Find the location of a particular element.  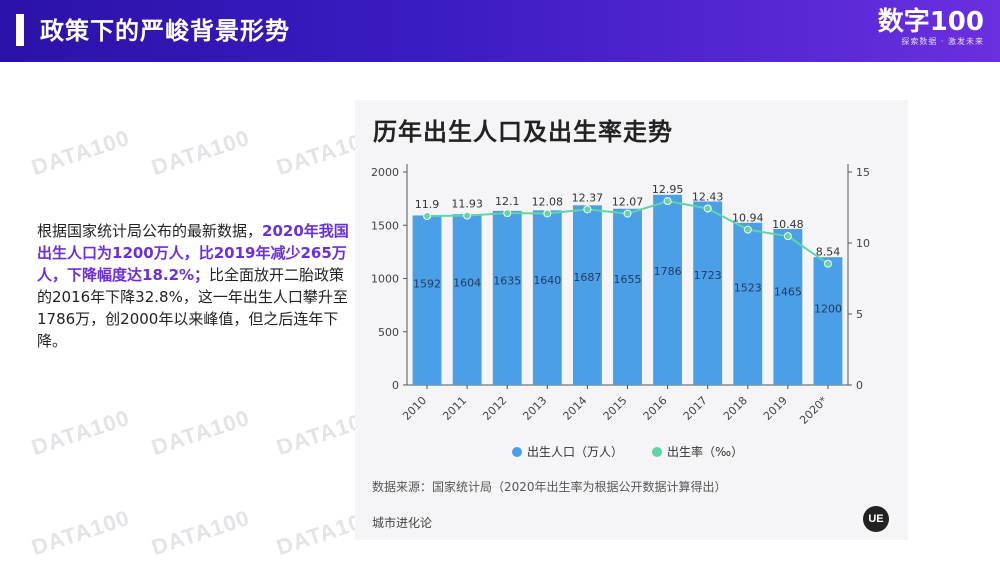

legend-marker-births is located at coordinates (517, 452).